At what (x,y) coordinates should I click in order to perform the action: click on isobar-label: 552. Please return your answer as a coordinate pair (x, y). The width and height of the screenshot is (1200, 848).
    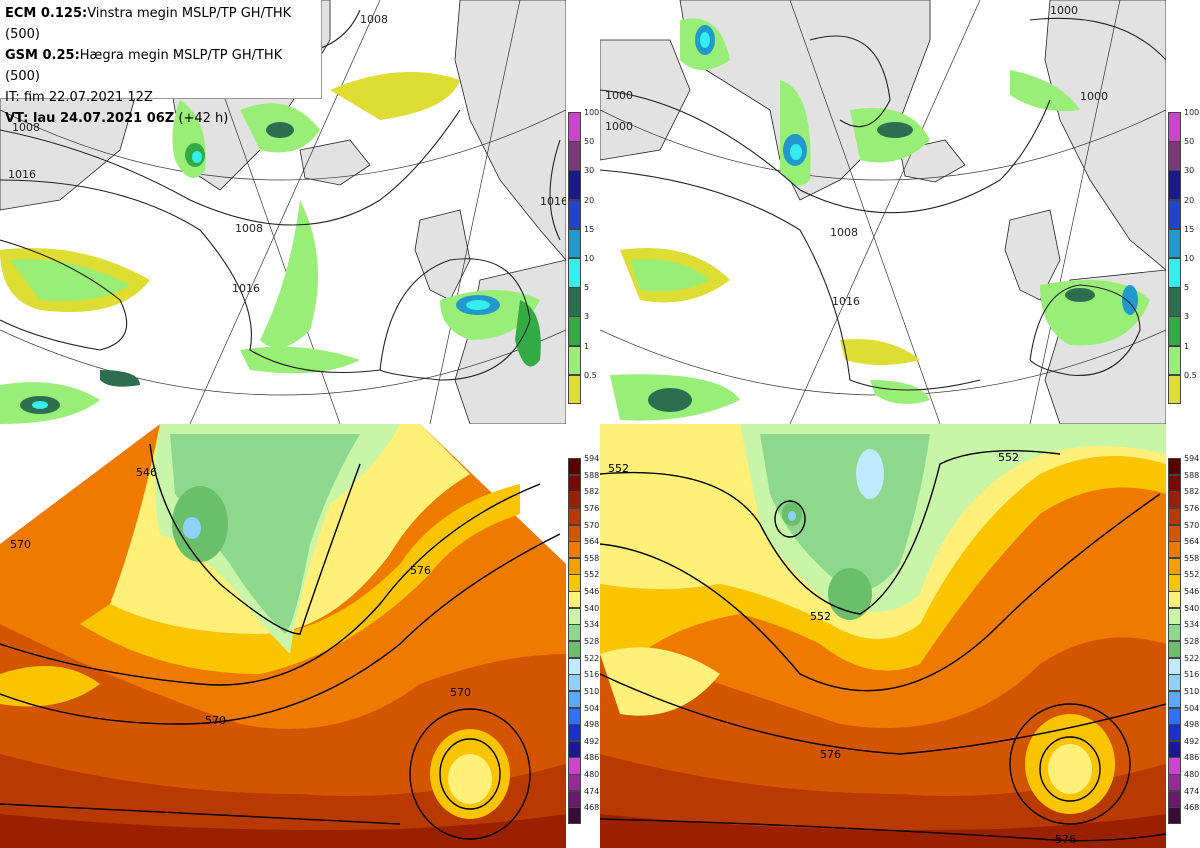
    Looking at the image, I should click on (1008, 457).